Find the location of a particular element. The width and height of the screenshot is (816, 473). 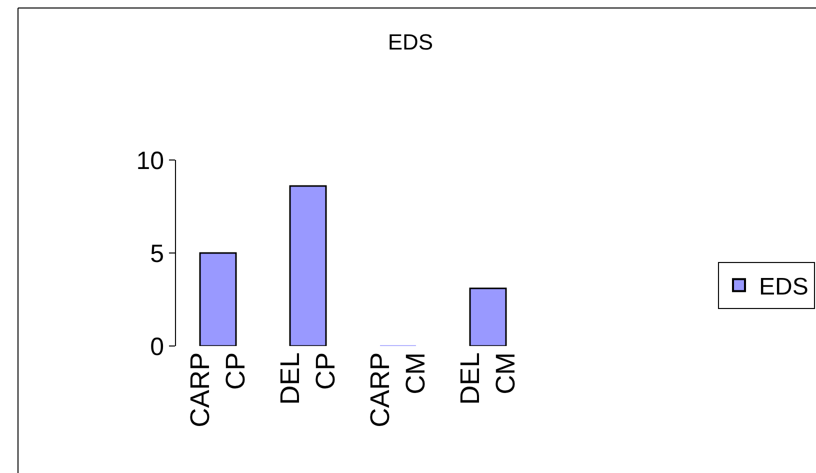

x-tick-label: CARP CP is located at coordinates (217, 390).